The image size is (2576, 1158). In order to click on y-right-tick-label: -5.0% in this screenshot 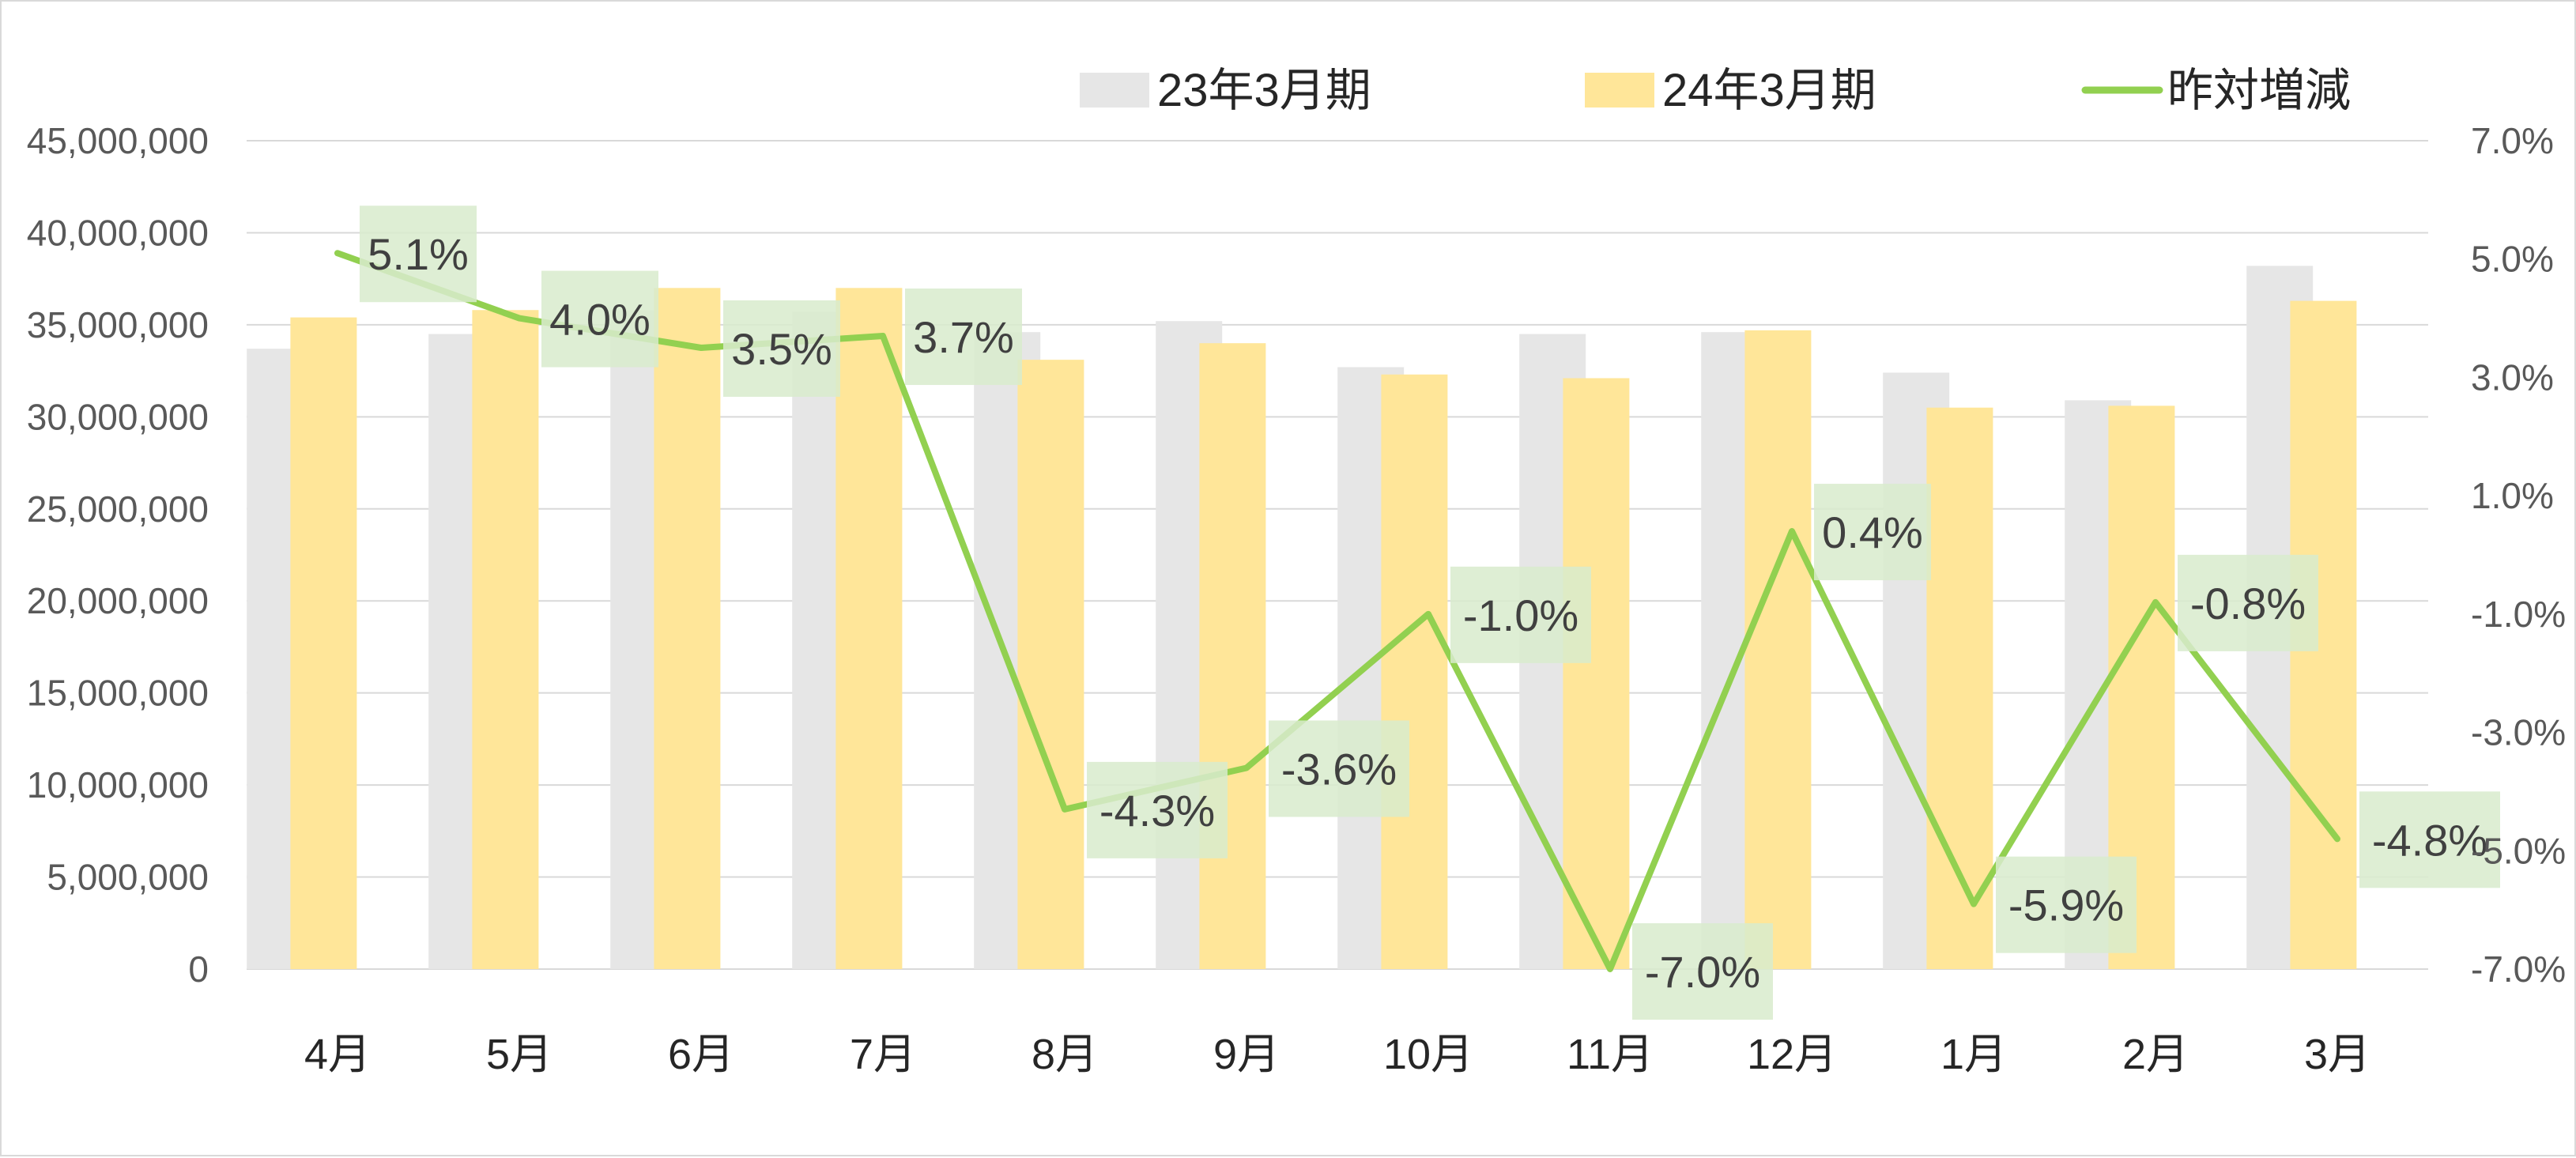, I will do `click(2518, 850)`.